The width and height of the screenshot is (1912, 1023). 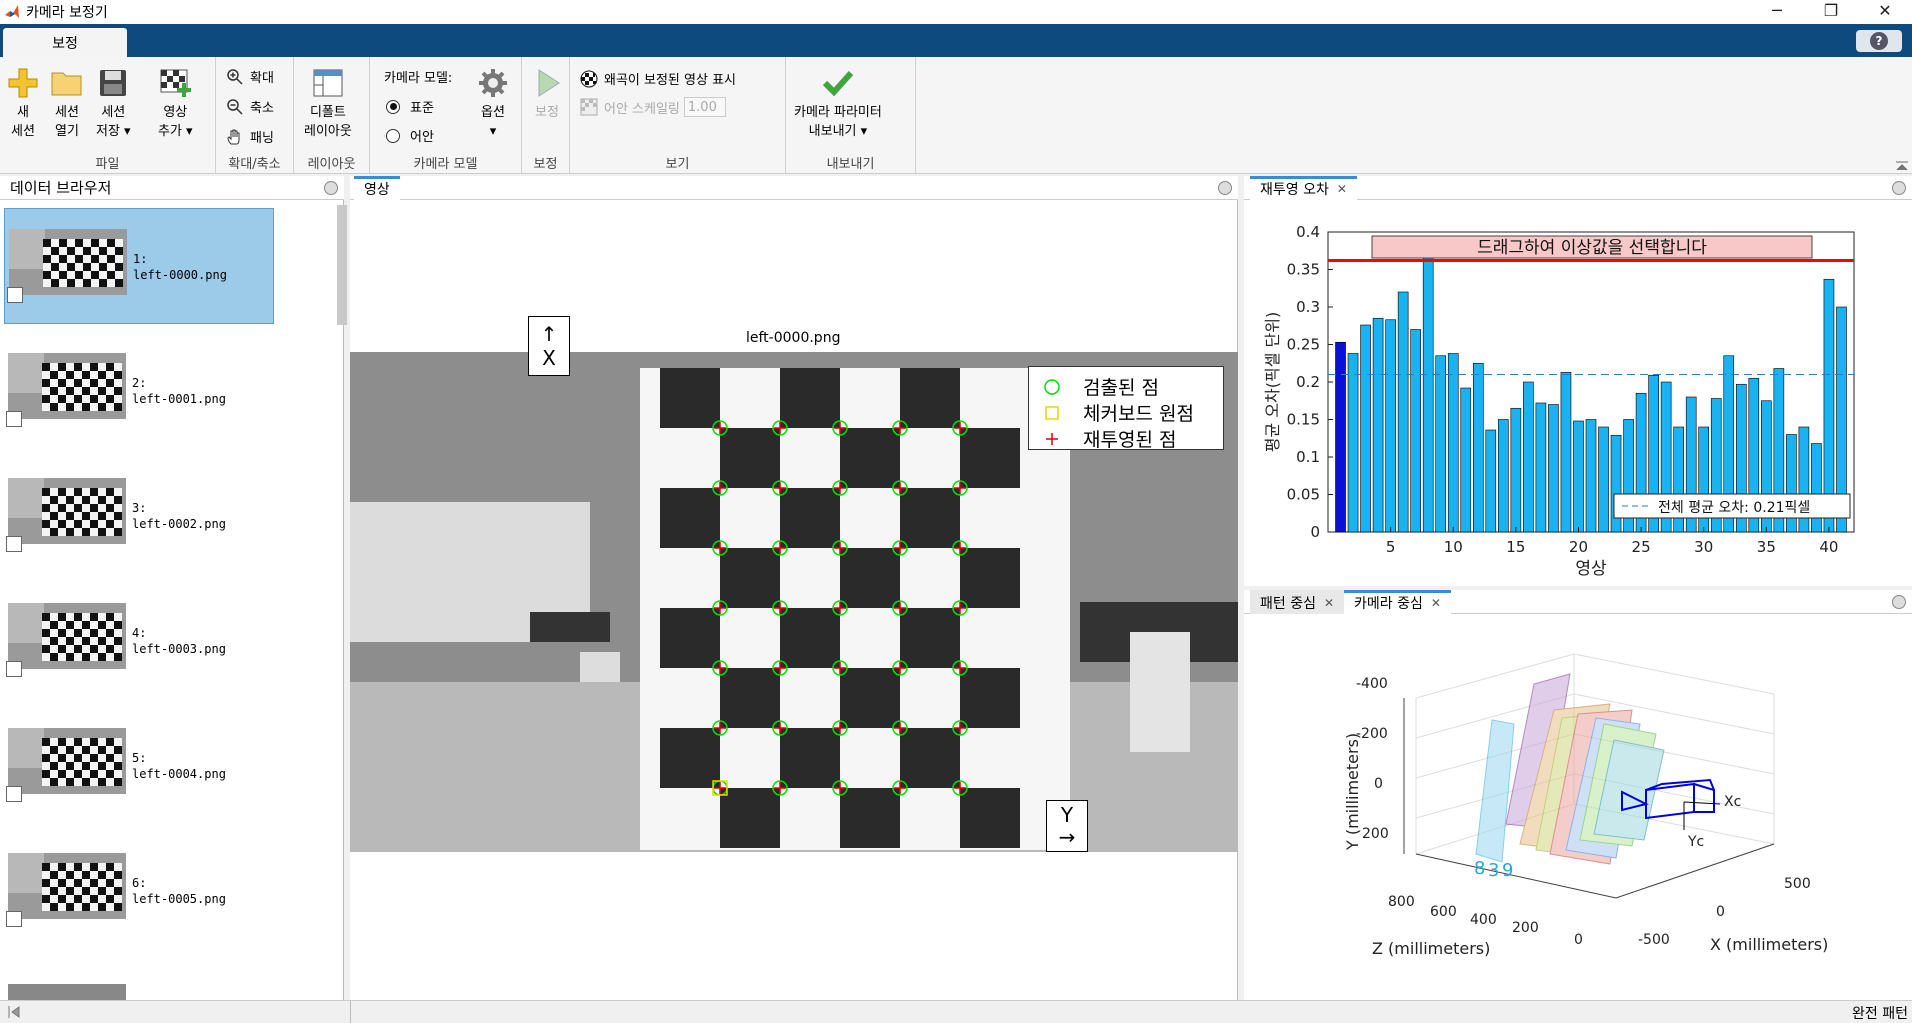 I want to click on tab-reprojection-errors: 재투영 오차 ✕, so click(x=1303, y=187).